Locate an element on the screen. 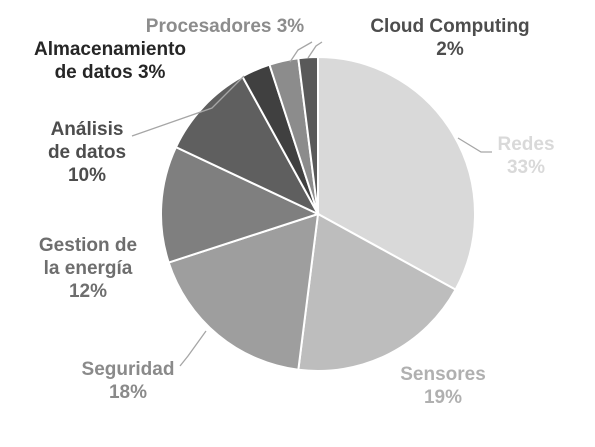  slice-label-line: Almacenamiento is located at coordinates (110, 49).